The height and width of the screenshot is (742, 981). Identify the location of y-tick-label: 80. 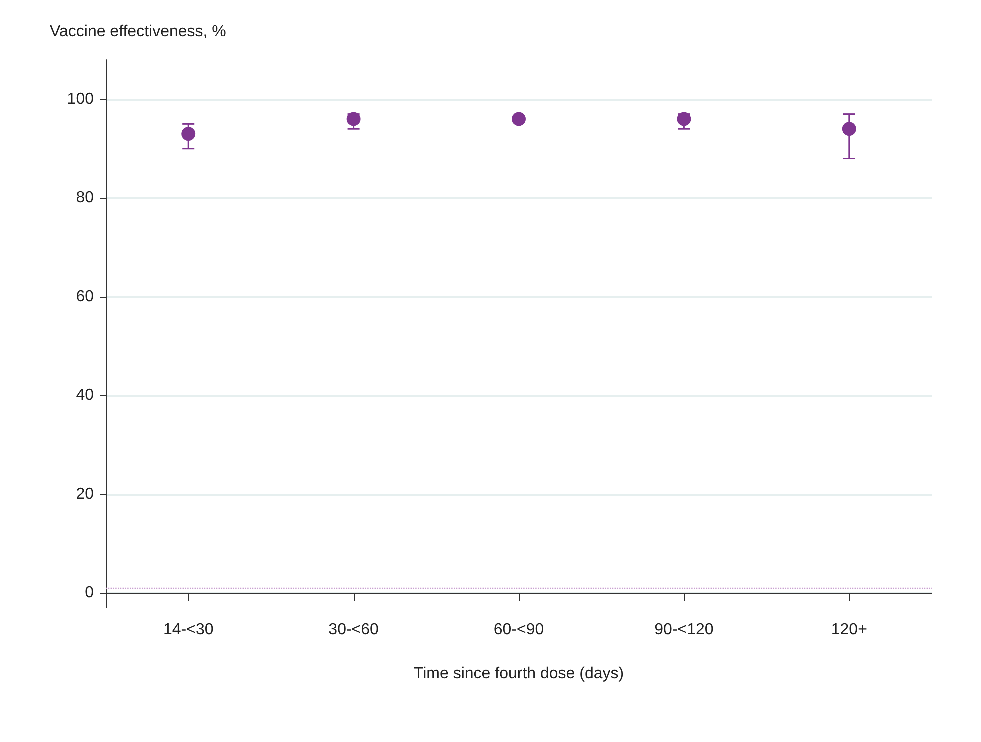
(85, 198).